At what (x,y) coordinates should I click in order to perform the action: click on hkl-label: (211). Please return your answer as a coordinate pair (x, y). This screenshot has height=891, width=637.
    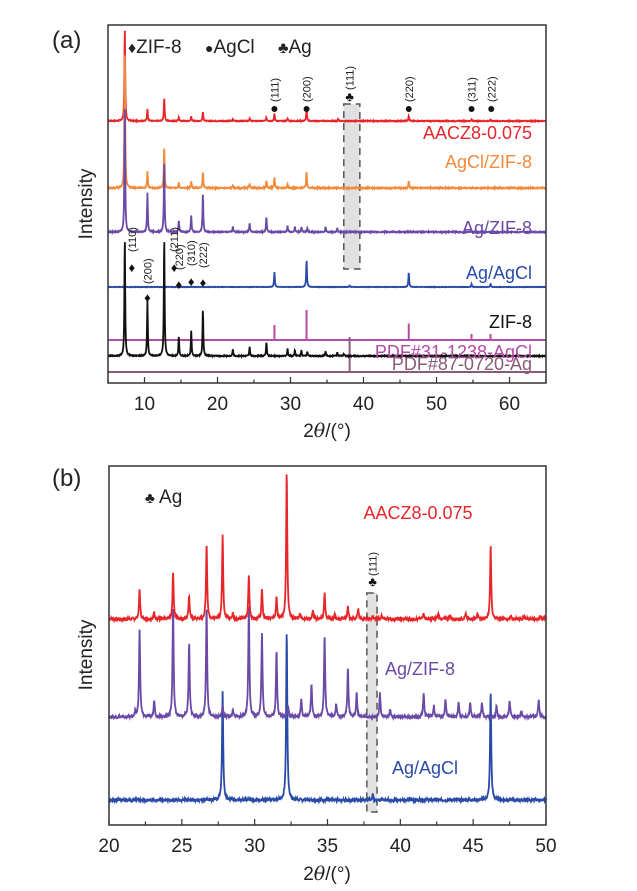
    Looking at the image, I should click on (175, 239).